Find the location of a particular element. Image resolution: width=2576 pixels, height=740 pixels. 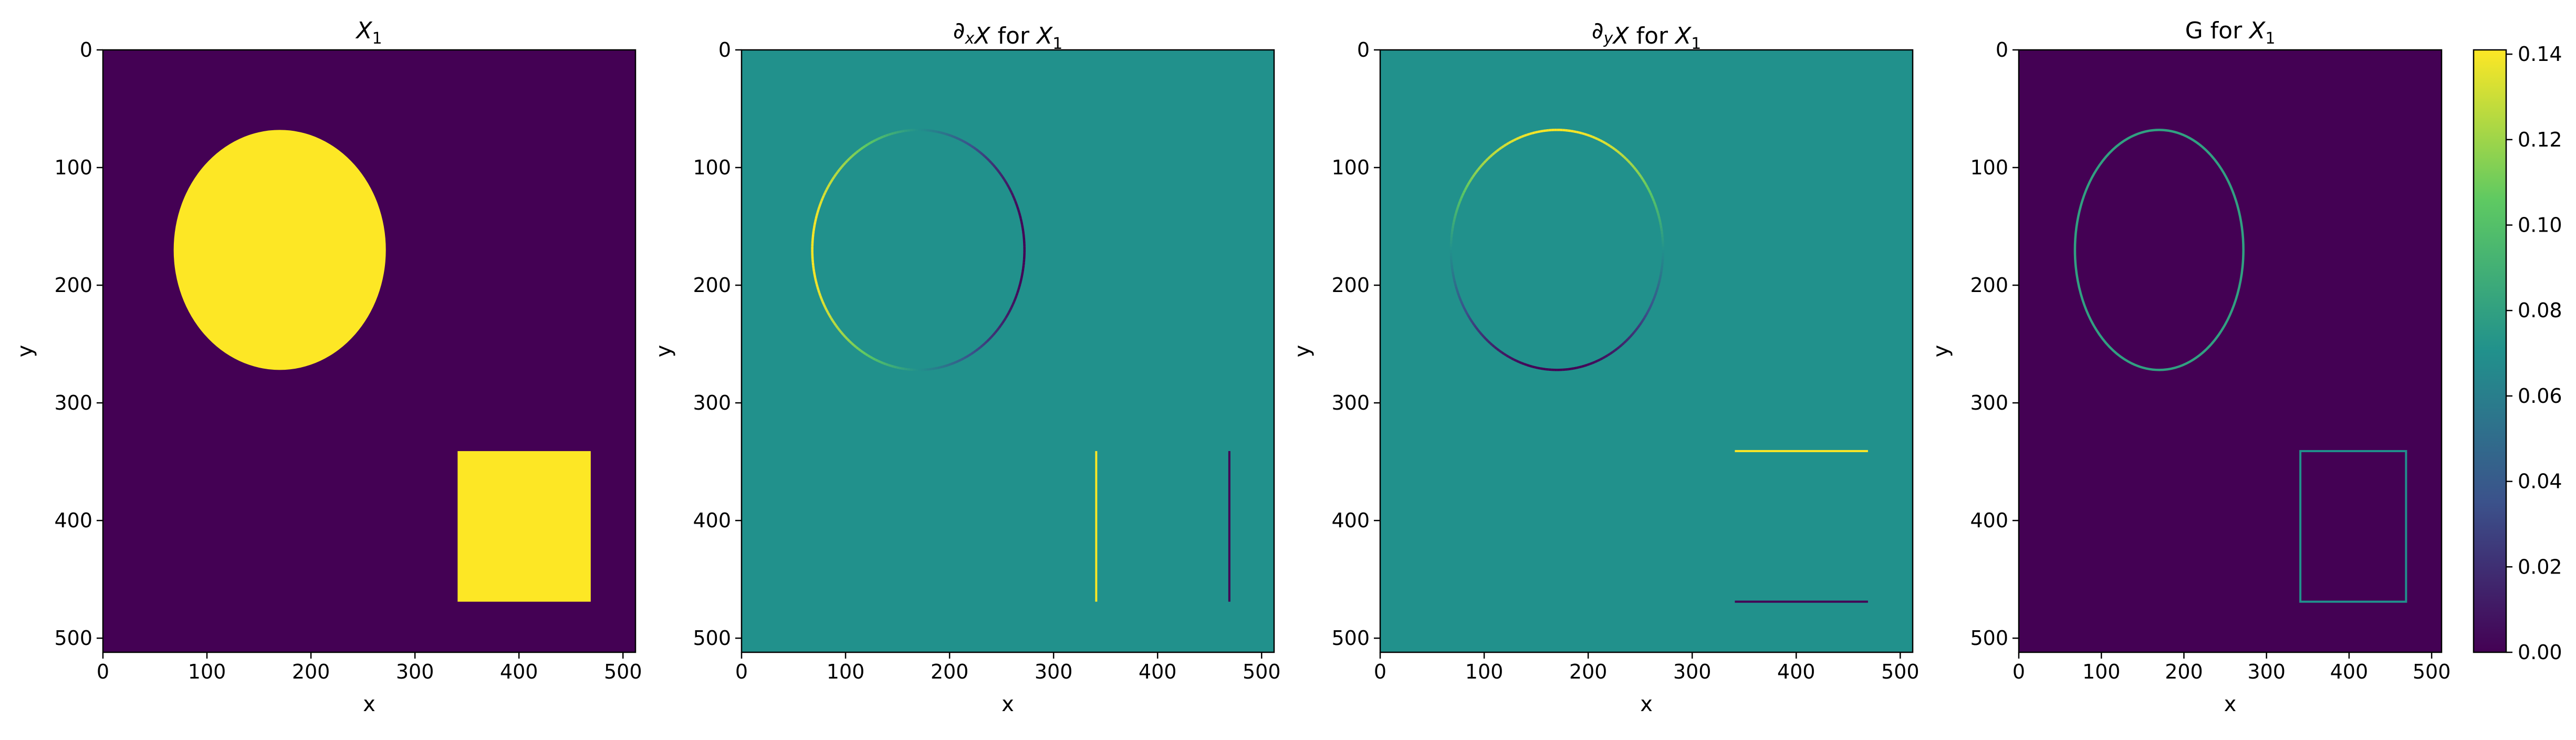

y-tick-label: 300 is located at coordinates (73, 402).